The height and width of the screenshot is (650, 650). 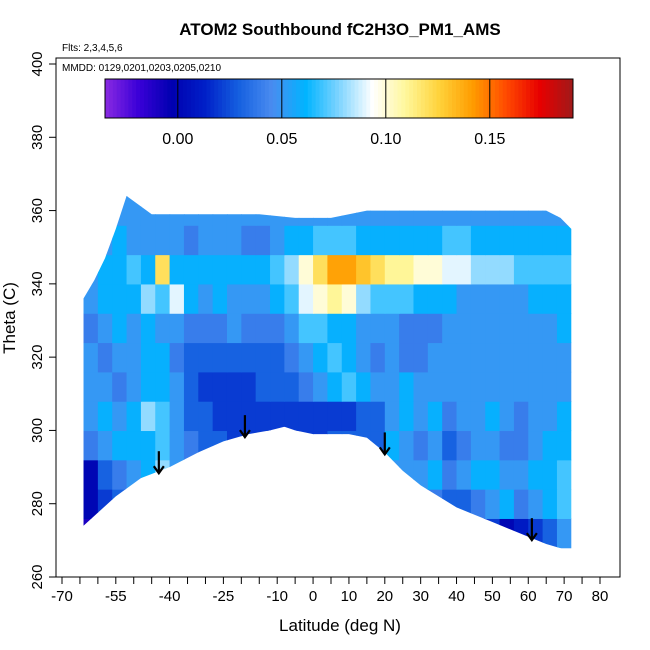 What do you see at coordinates (37, 503) in the screenshot?
I see `y-tick-label: 280` at bounding box center [37, 503].